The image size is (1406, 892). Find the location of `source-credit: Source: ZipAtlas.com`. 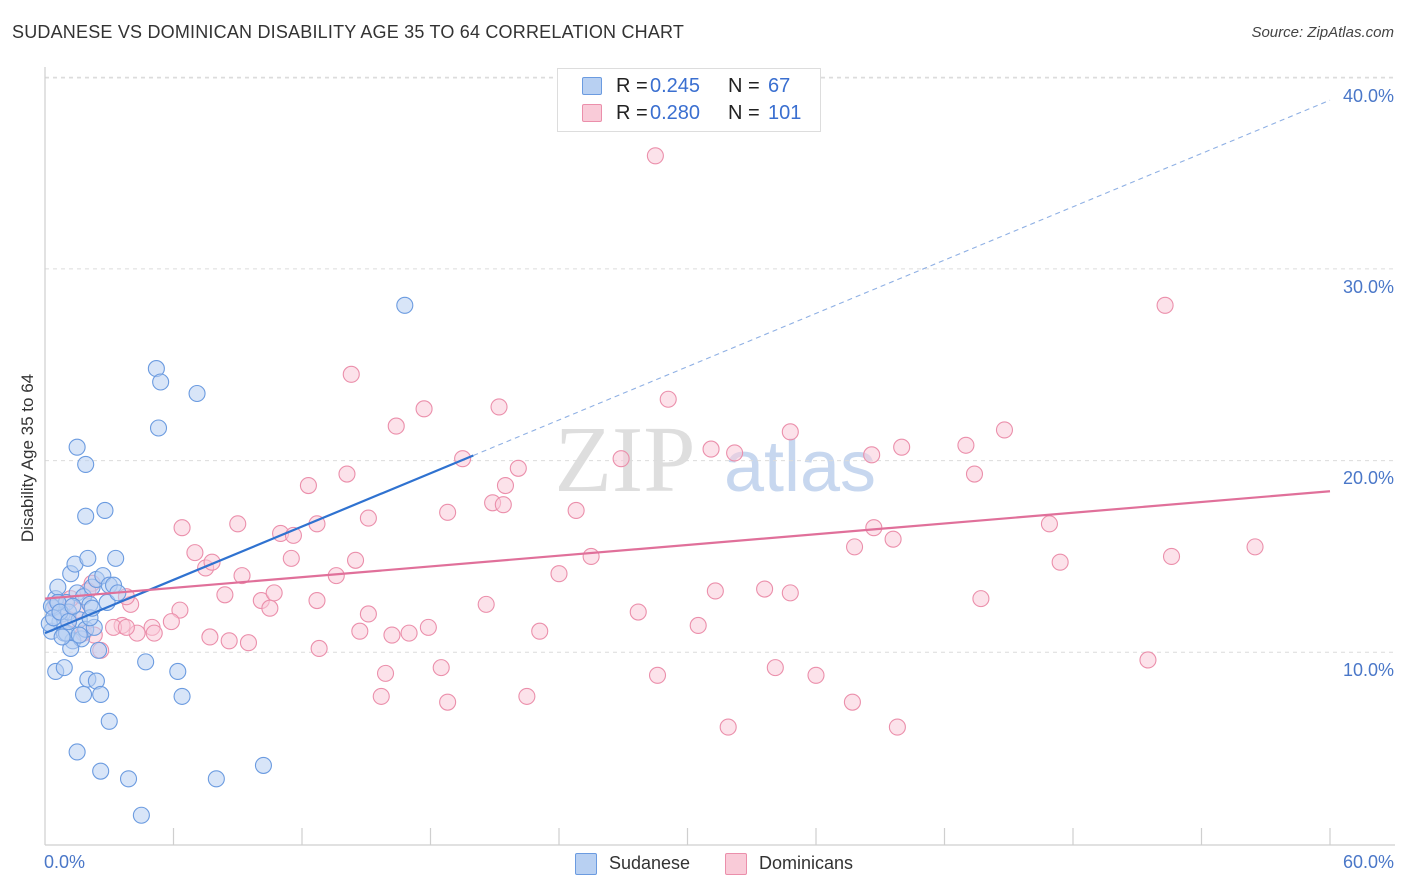

source-credit: Source: ZipAtlas.com is located at coordinates (1322, 32).